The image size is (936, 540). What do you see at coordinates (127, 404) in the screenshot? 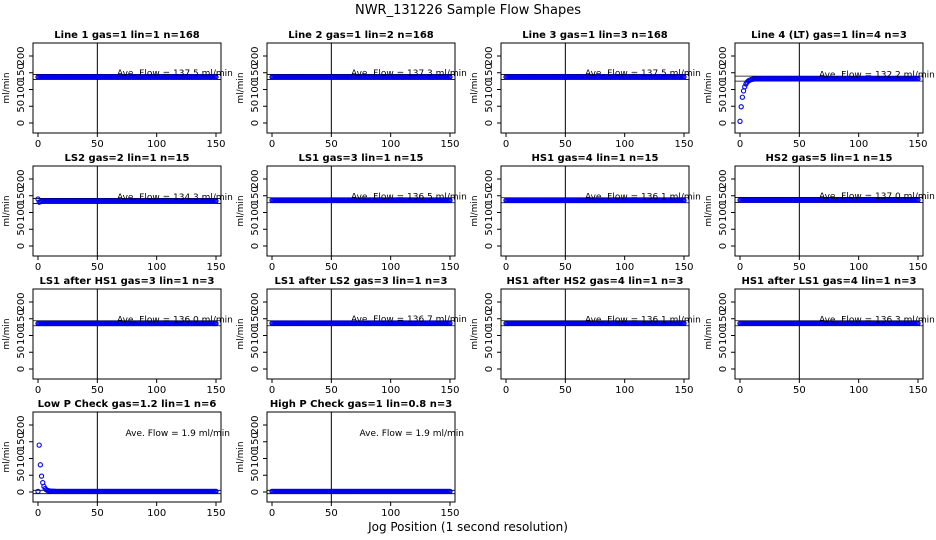
I see `panel-title: Low P Check gas=1.2 lin=1 n=6` at bounding box center [127, 404].